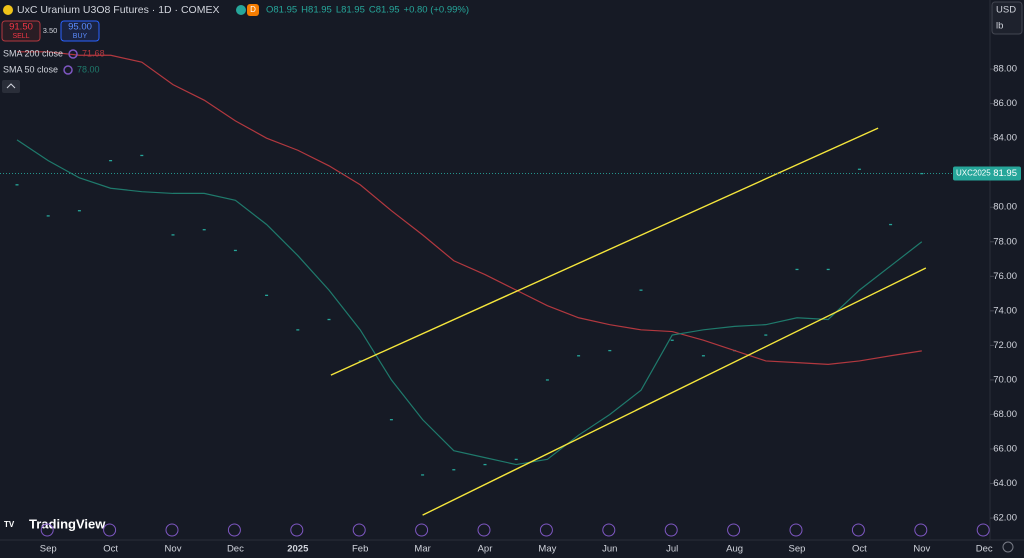  What do you see at coordinates (298, 549) in the screenshot?
I see `x-tick-label: 2025` at bounding box center [298, 549].